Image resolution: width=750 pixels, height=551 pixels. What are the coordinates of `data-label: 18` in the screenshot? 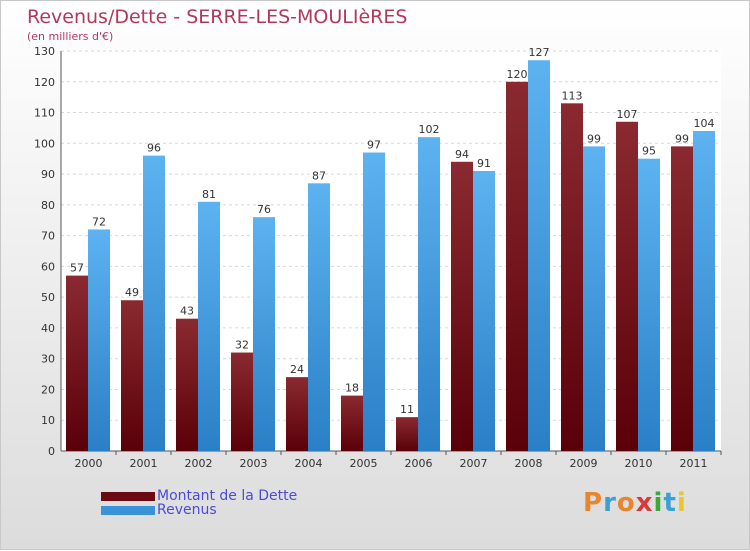 It's located at (352, 388).